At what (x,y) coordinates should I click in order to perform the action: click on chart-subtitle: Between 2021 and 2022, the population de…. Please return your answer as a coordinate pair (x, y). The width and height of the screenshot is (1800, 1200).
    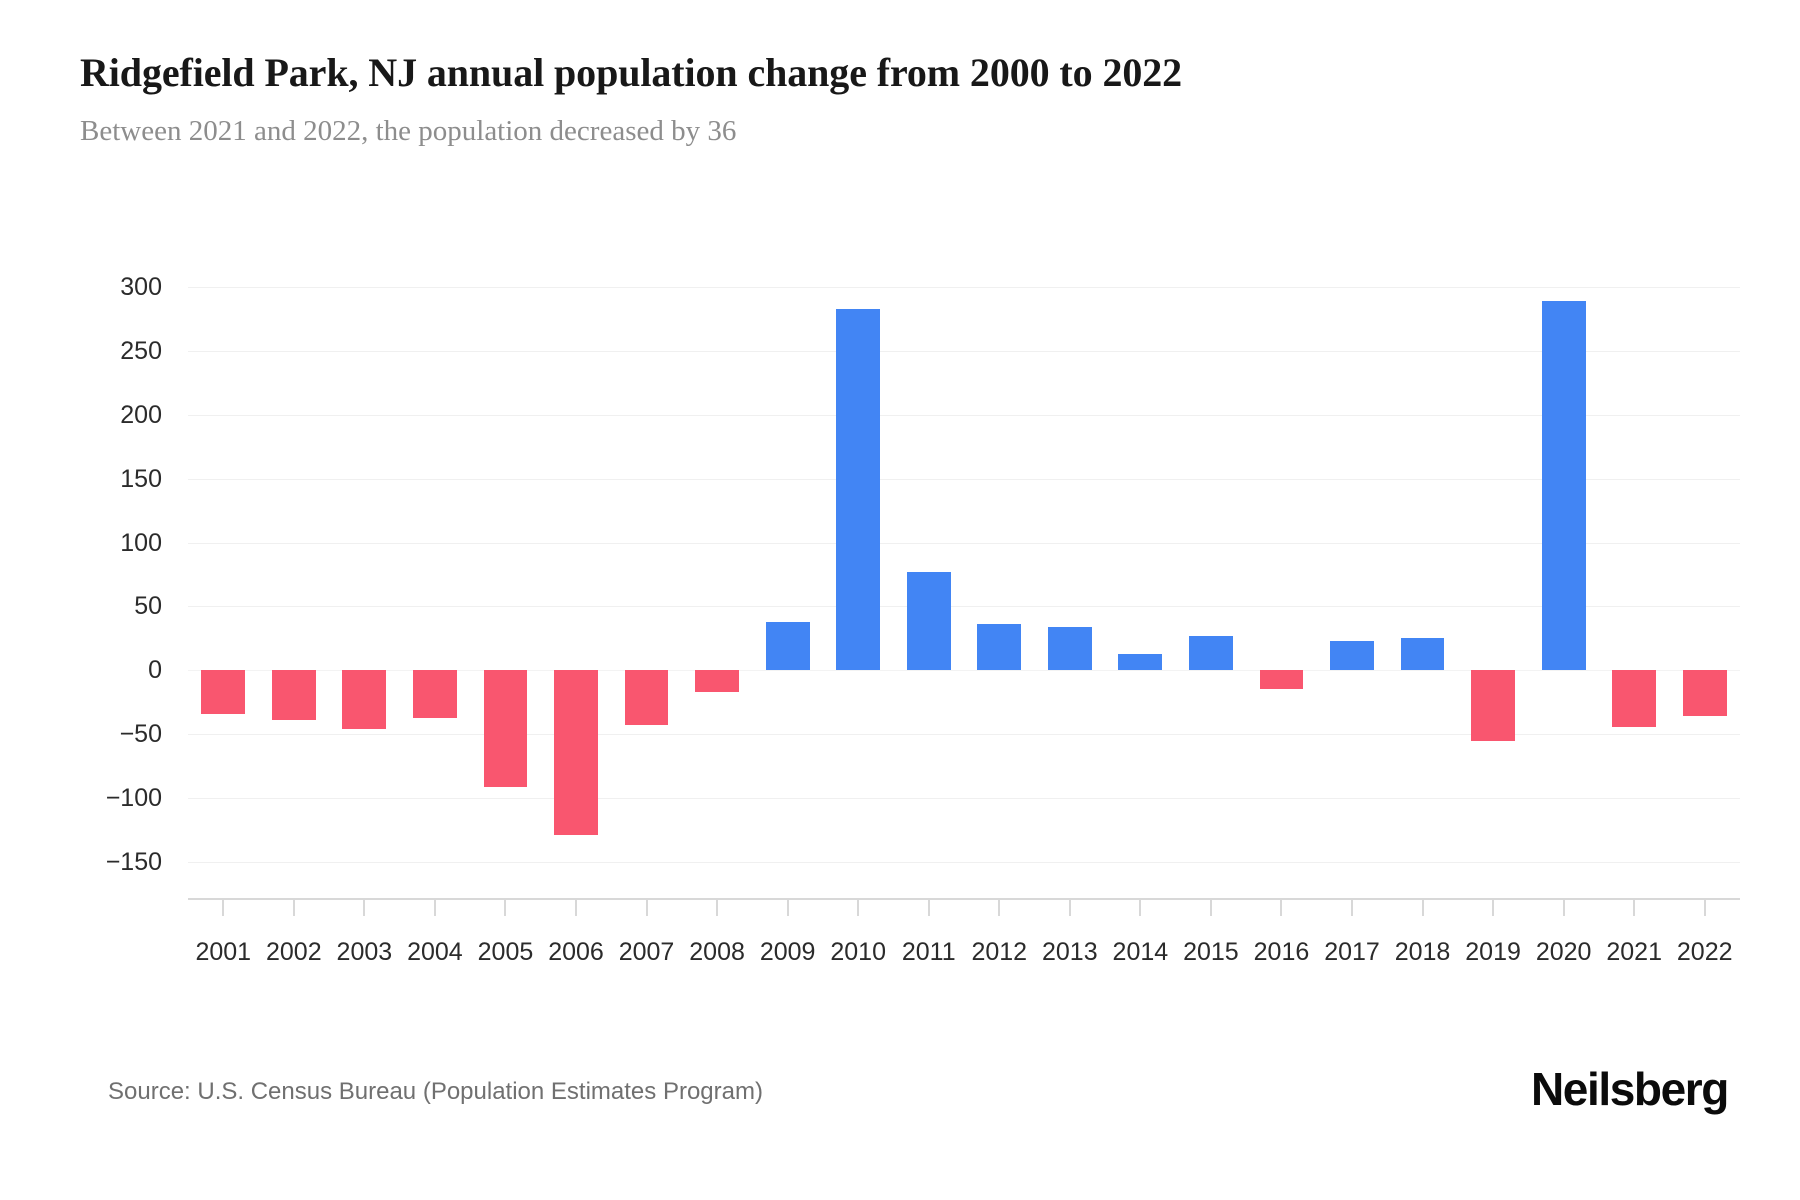
    Looking at the image, I should click on (408, 131).